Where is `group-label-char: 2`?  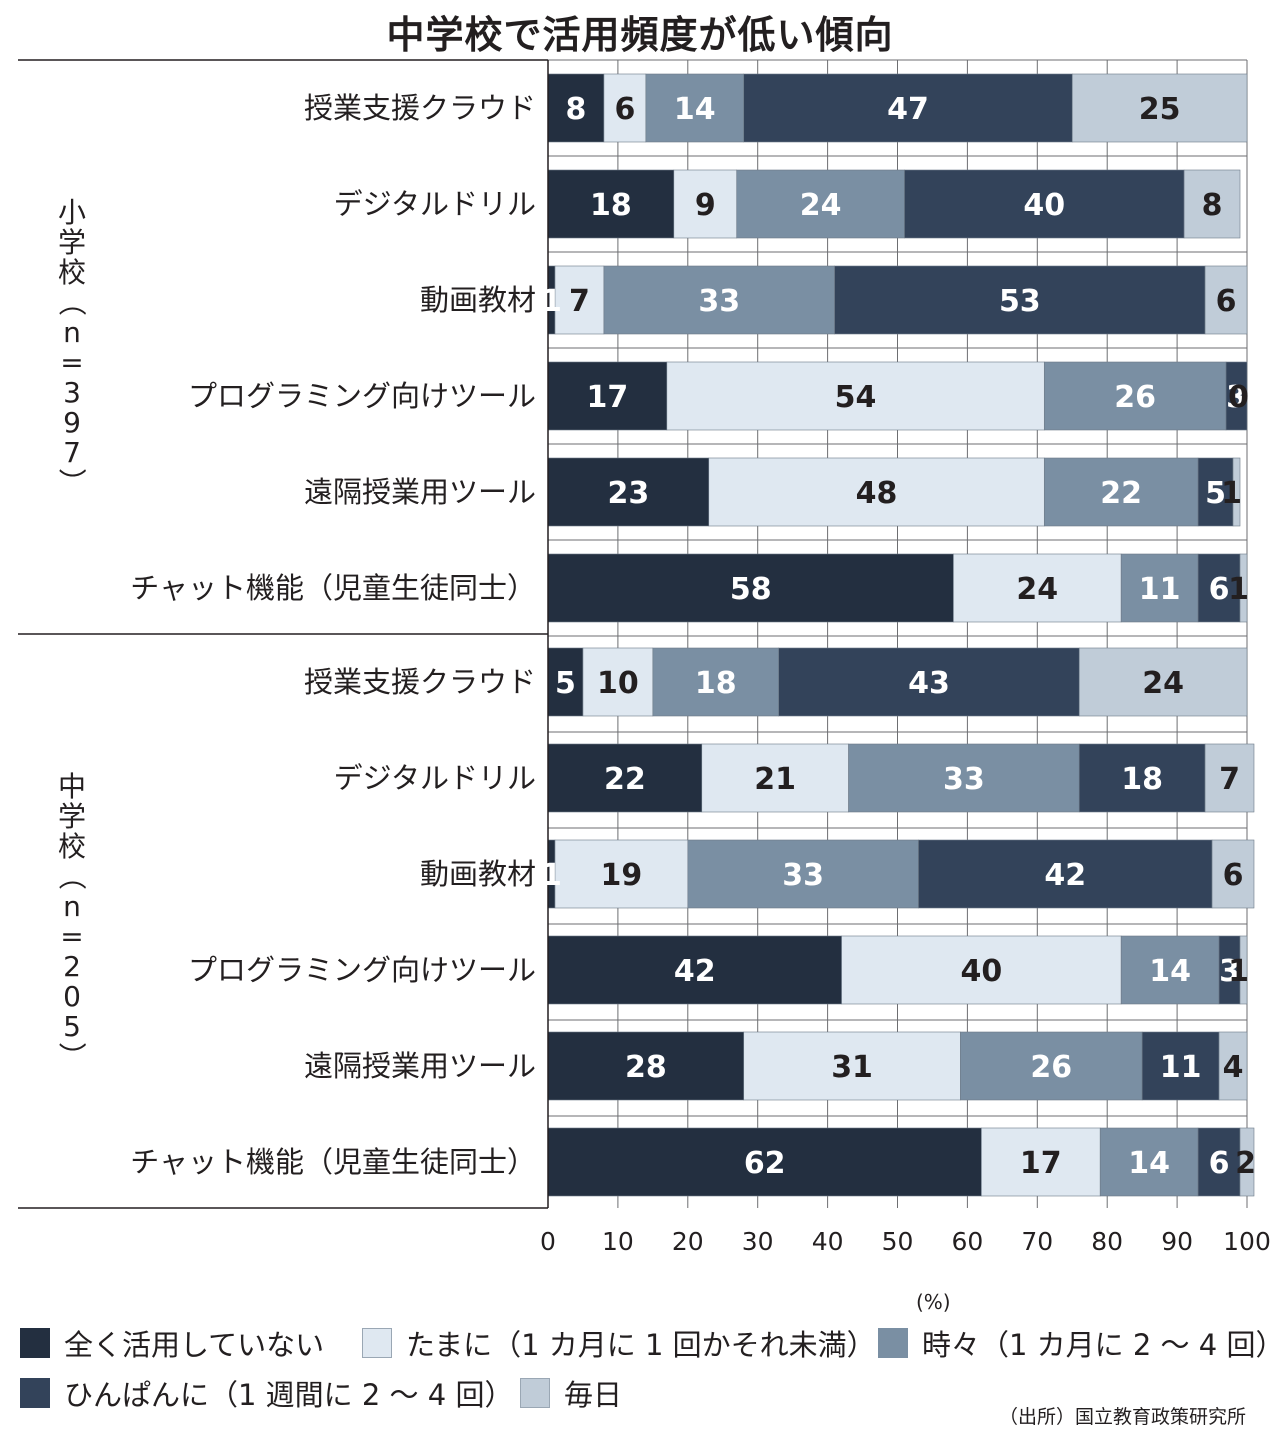 group-label-char: 2 is located at coordinates (72, 966).